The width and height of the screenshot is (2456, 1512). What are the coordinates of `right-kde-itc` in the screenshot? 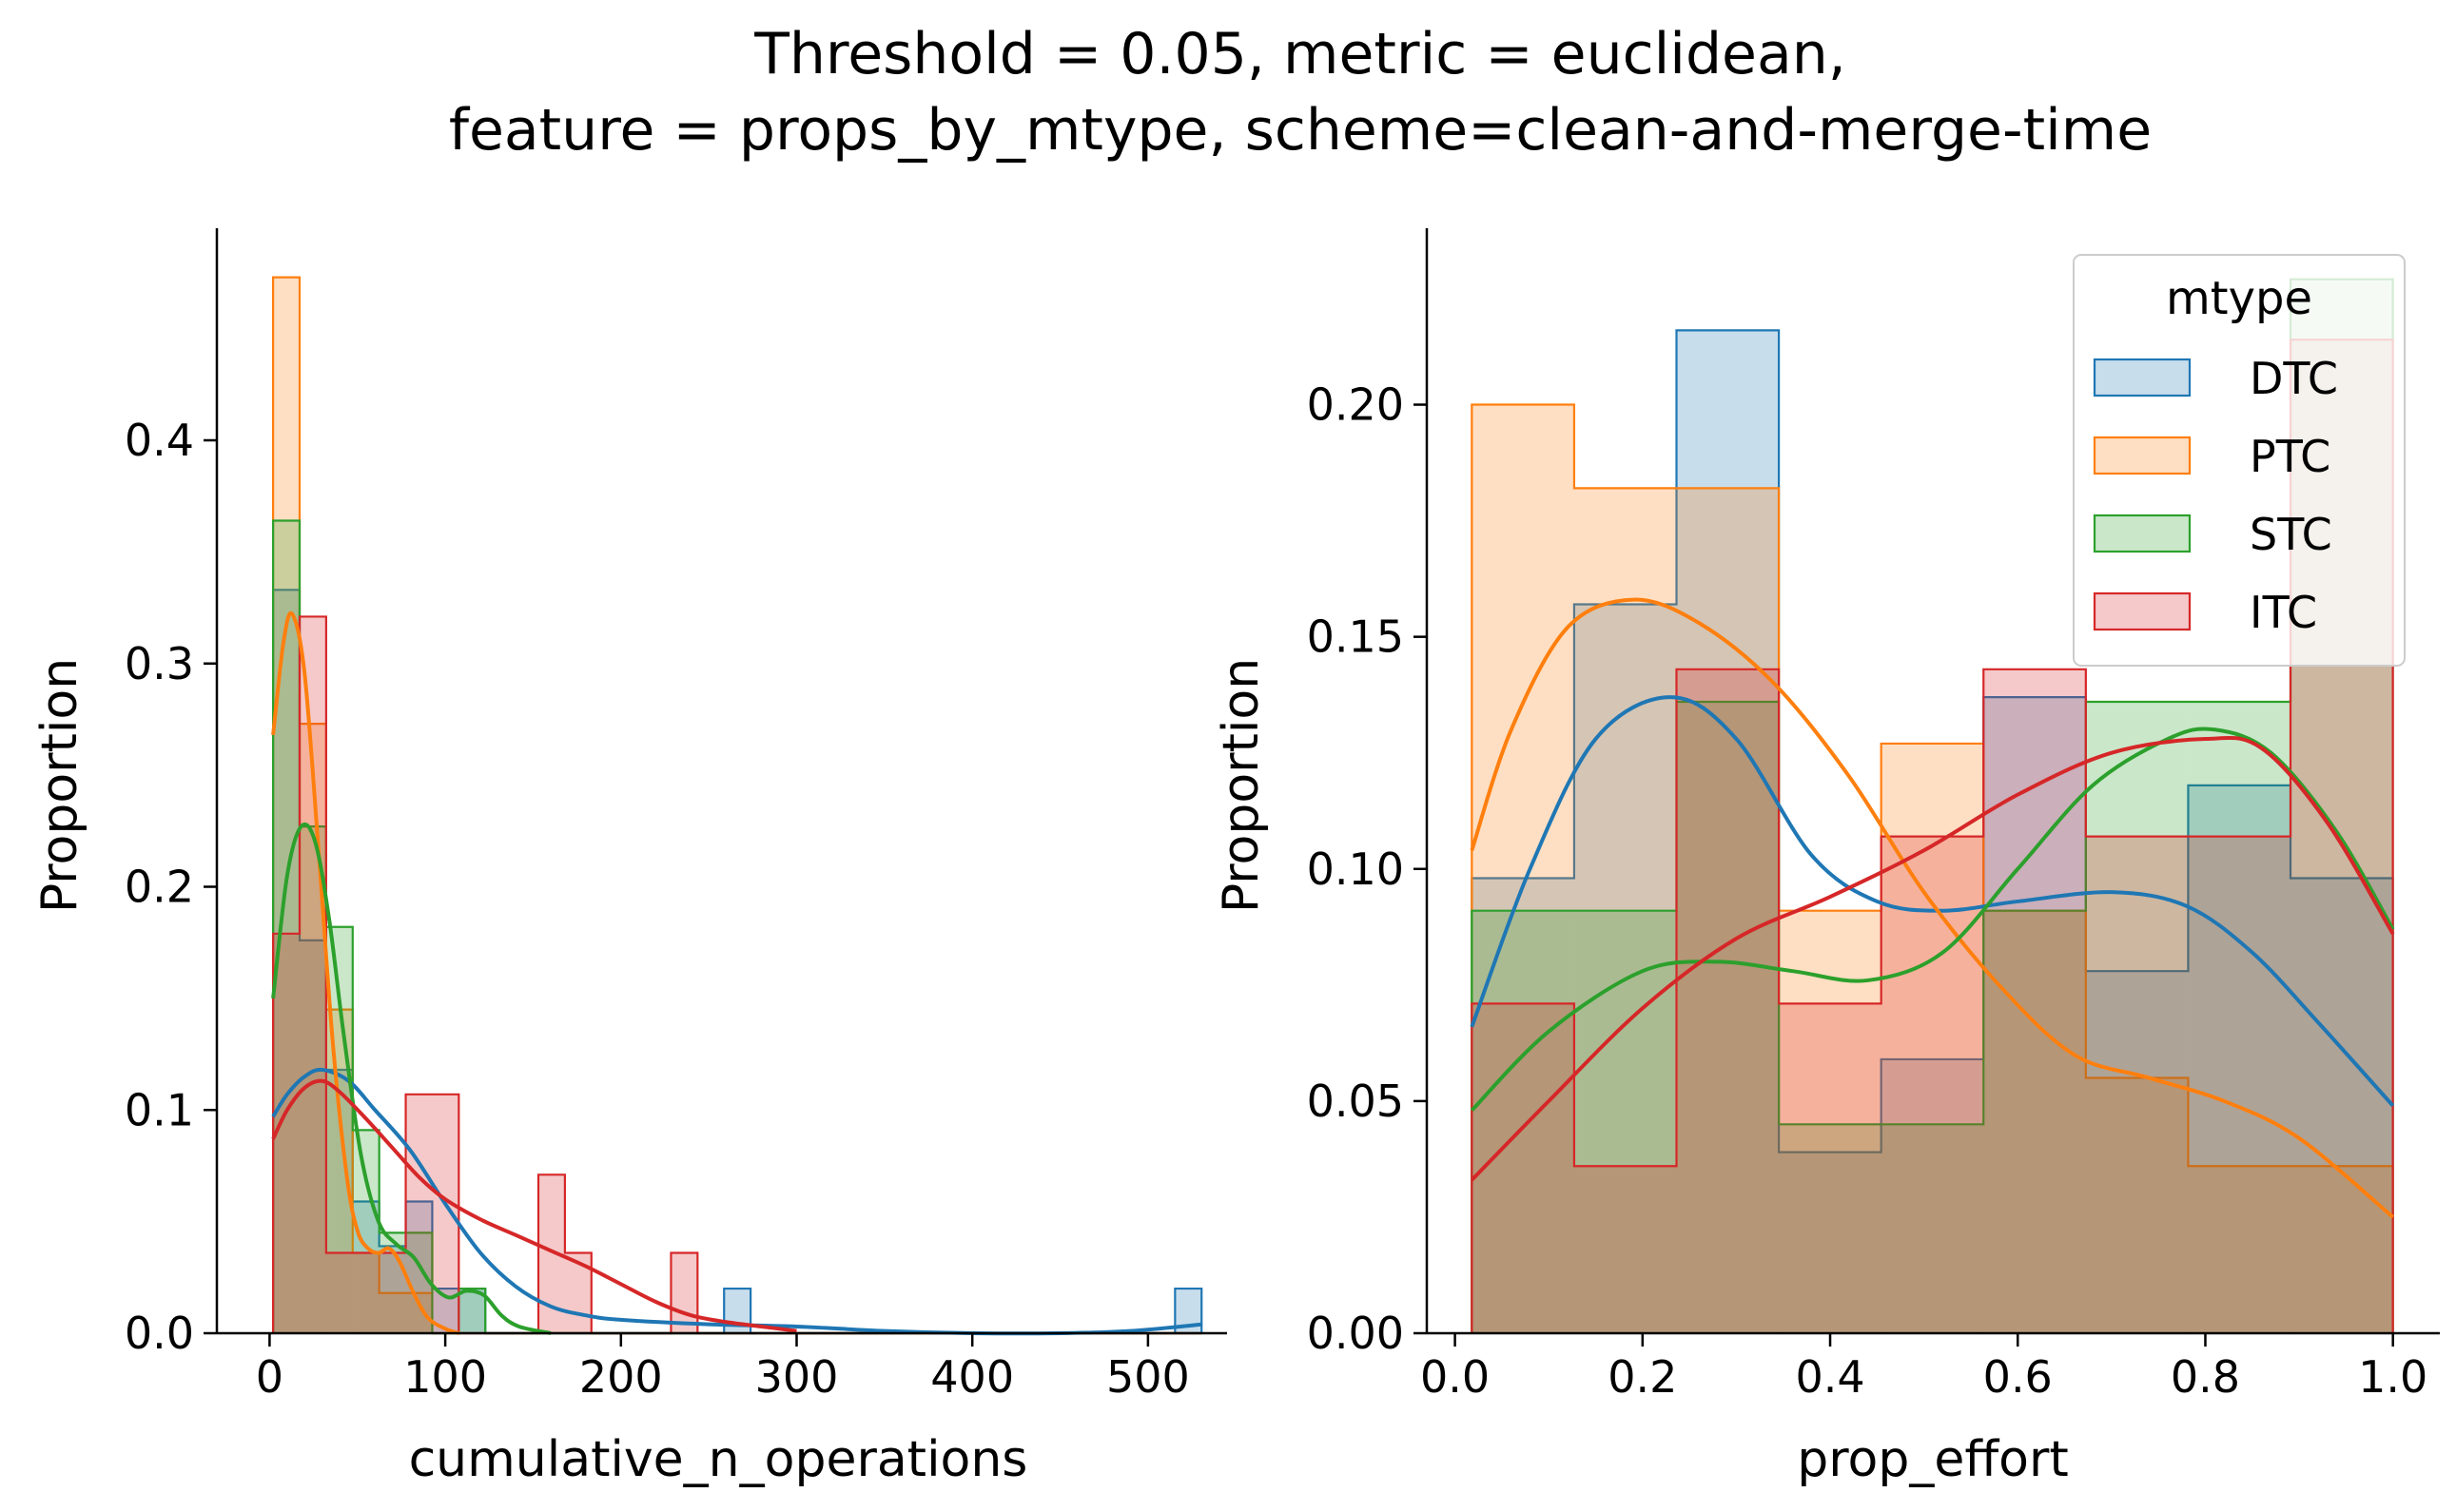 It's located at (1932, 958).